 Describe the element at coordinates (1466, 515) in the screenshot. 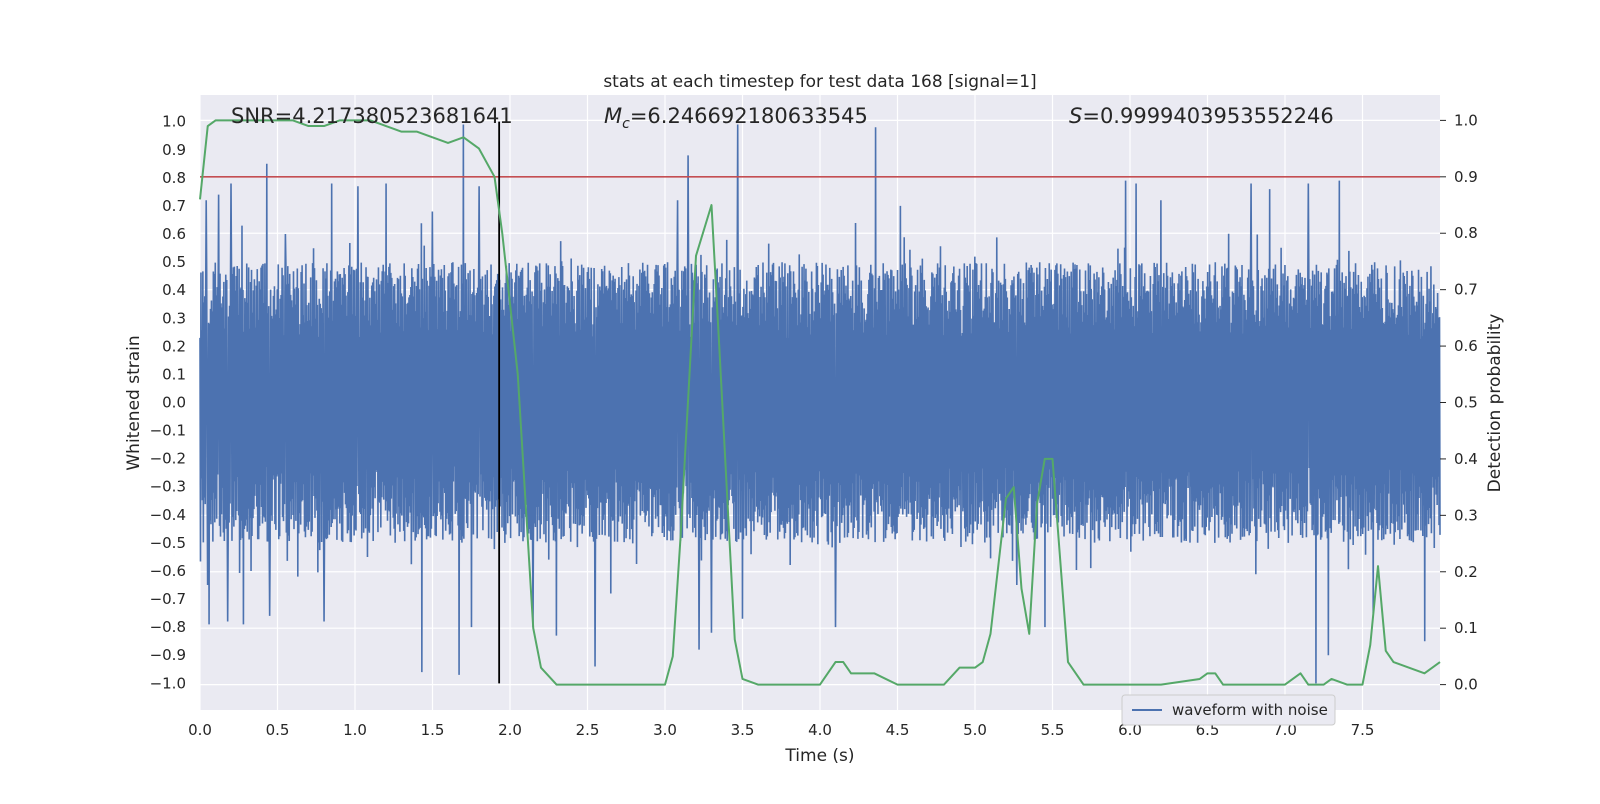

I see `y2-tick-label: 0.3` at that location.